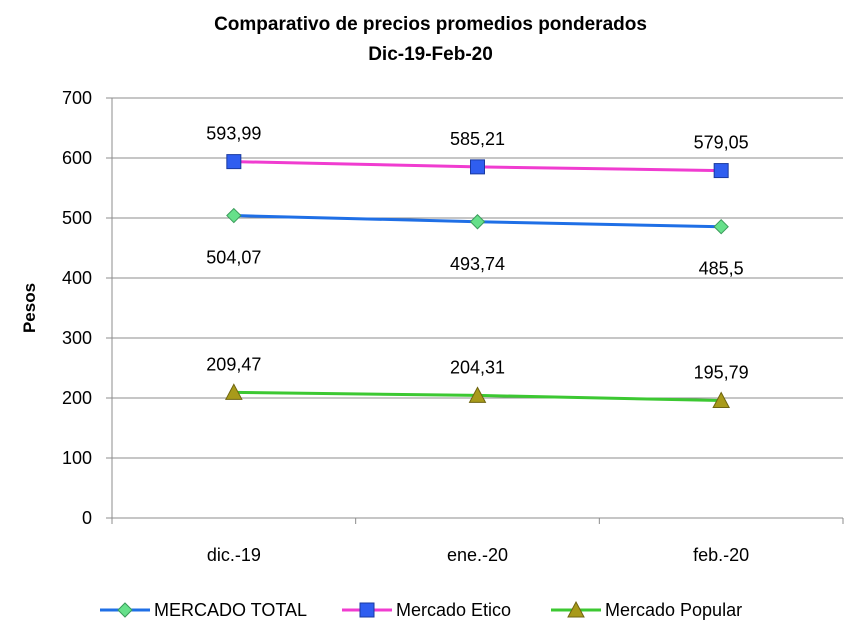 The width and height of the screenshot is (861, 634). What do you see at coordinates (454, 609) in the screenshot?
I see `legend-label-mercado-etico: Mercado Etico` at bounding box center [454, 609].